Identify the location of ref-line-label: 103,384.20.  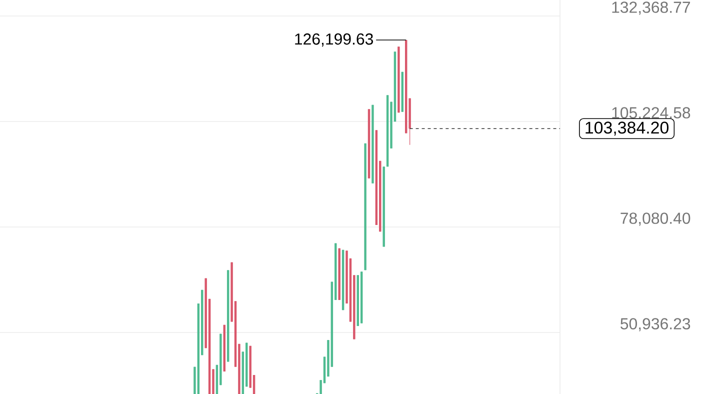
(627, 129).